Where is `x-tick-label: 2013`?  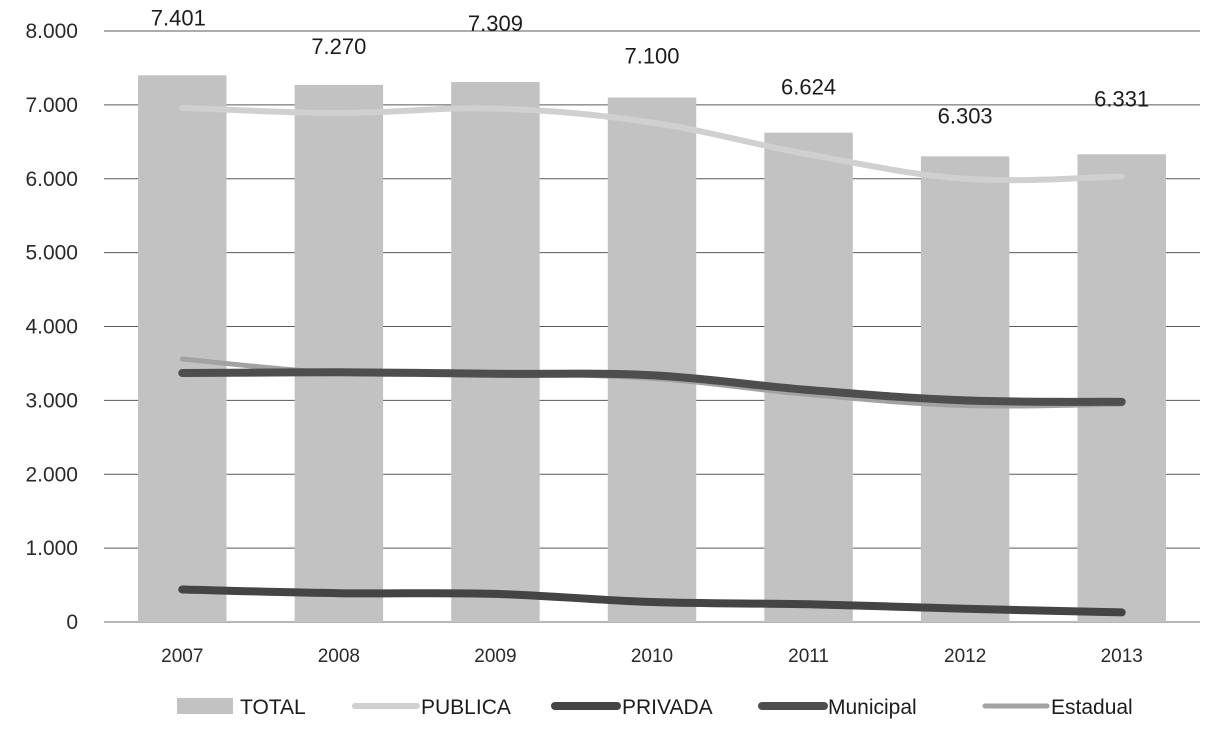 x-tick-label: 2013 is located at coordinates (1122, 656).